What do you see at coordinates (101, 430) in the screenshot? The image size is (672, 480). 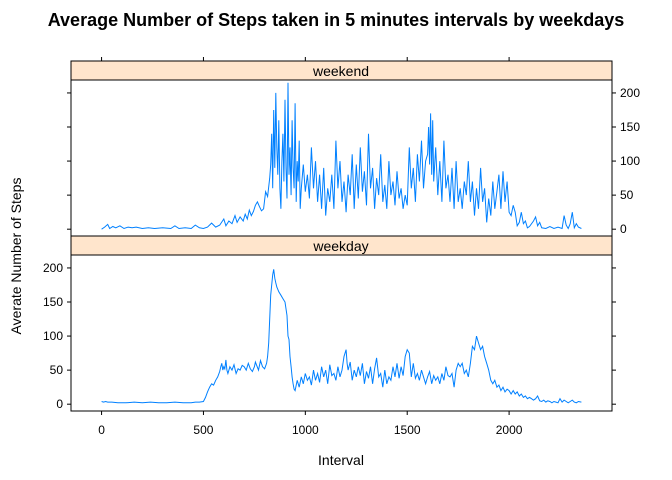 I see `x-tick-label: 0` at bounding box center [101, 430].